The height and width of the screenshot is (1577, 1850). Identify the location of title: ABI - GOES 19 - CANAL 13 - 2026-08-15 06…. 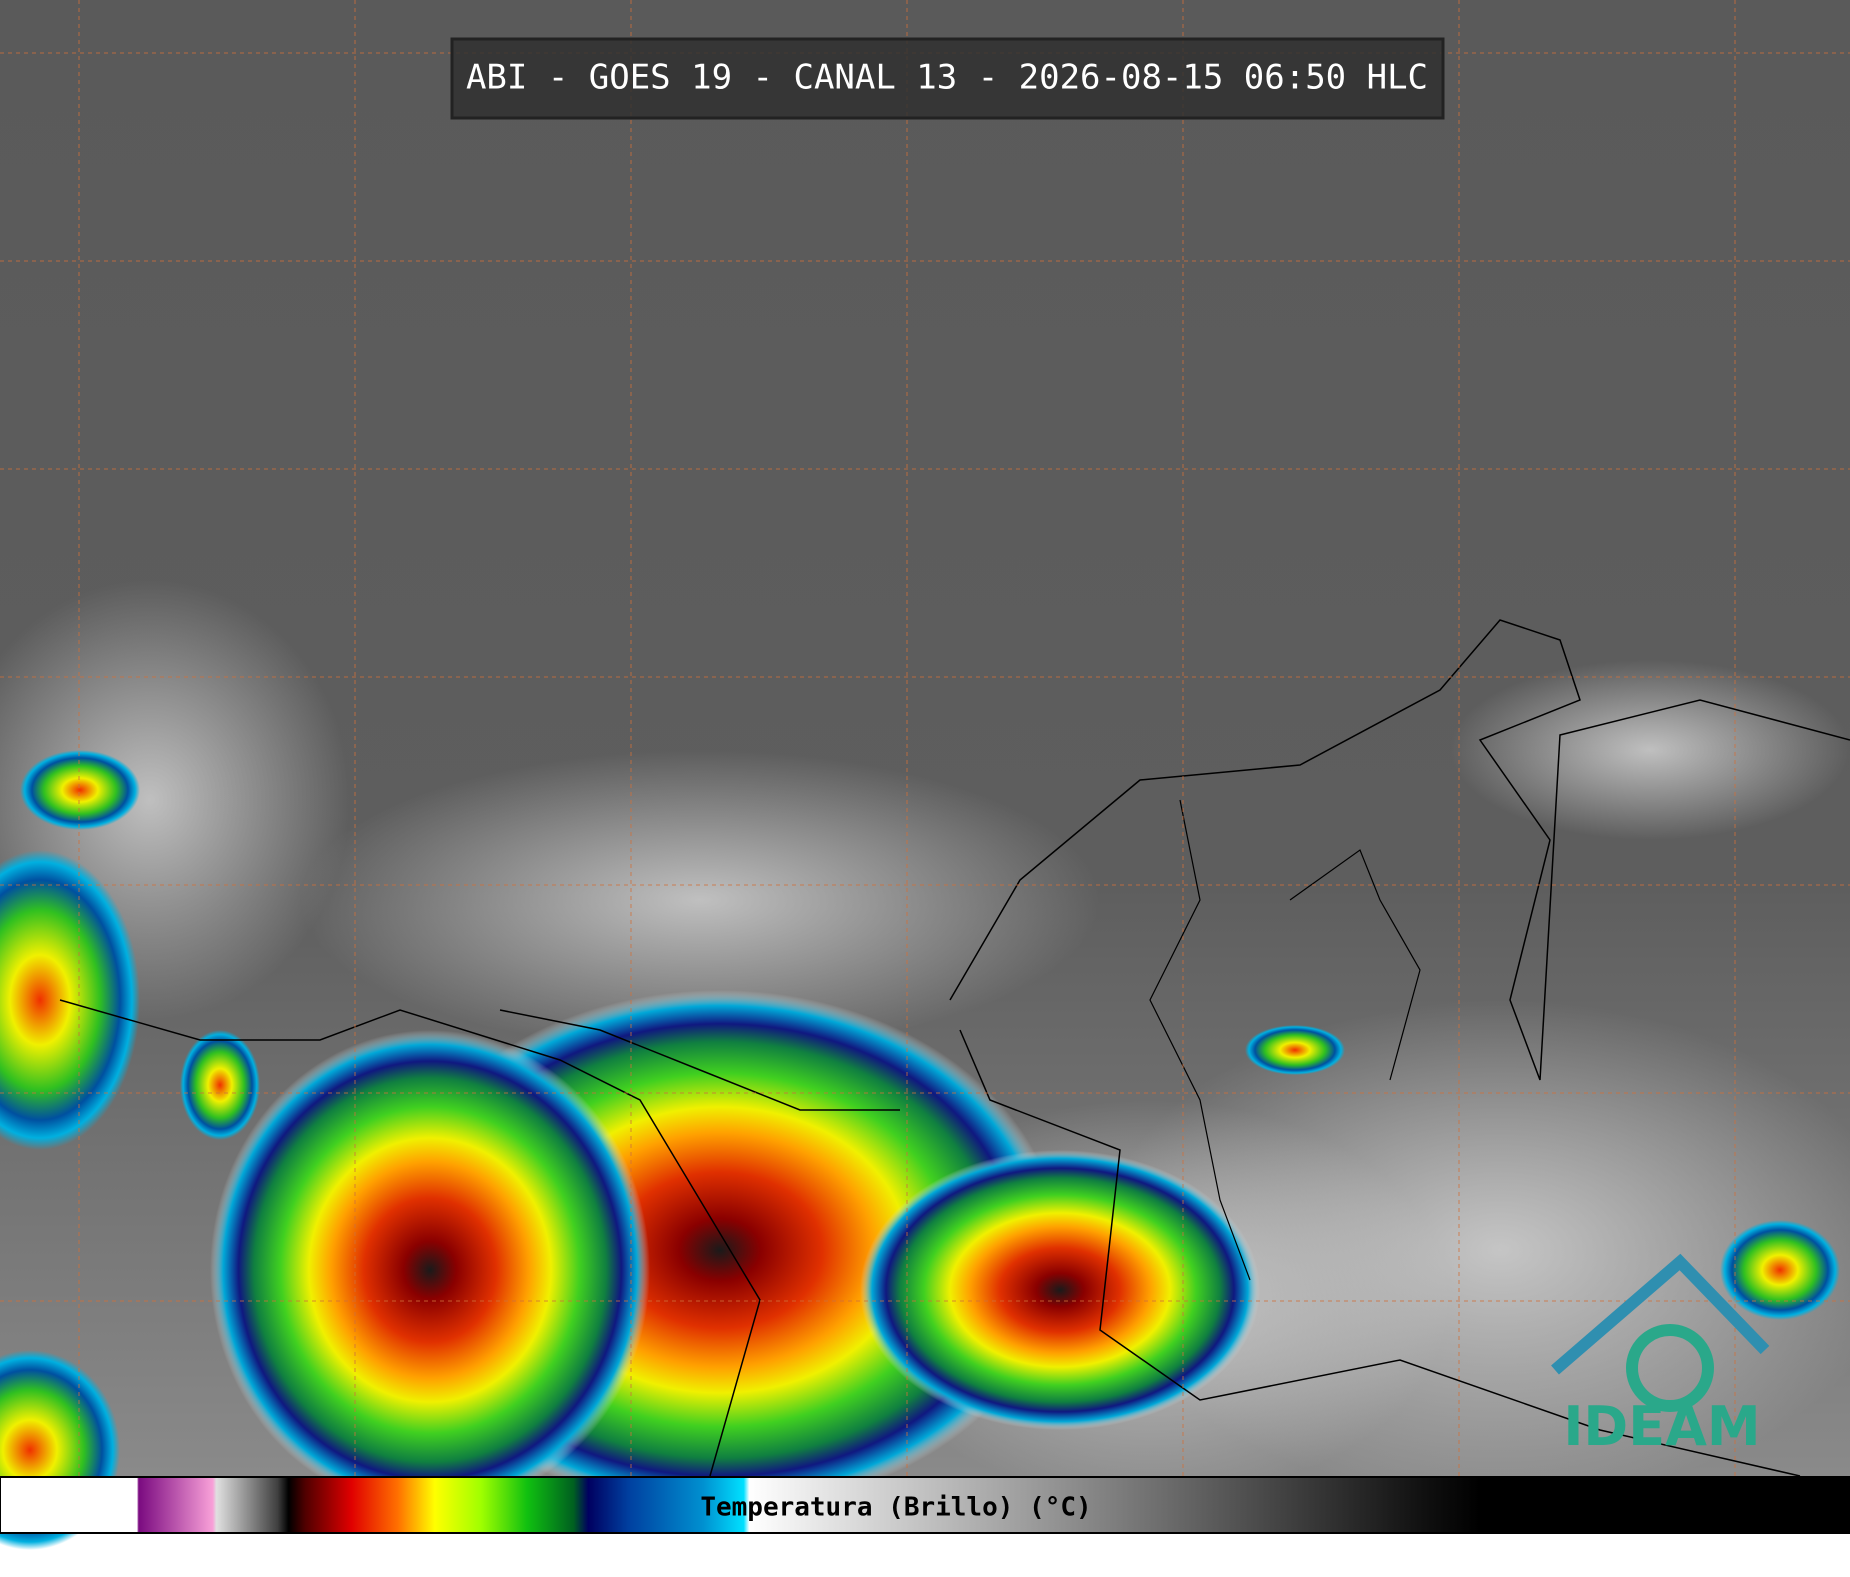
(947, 78).